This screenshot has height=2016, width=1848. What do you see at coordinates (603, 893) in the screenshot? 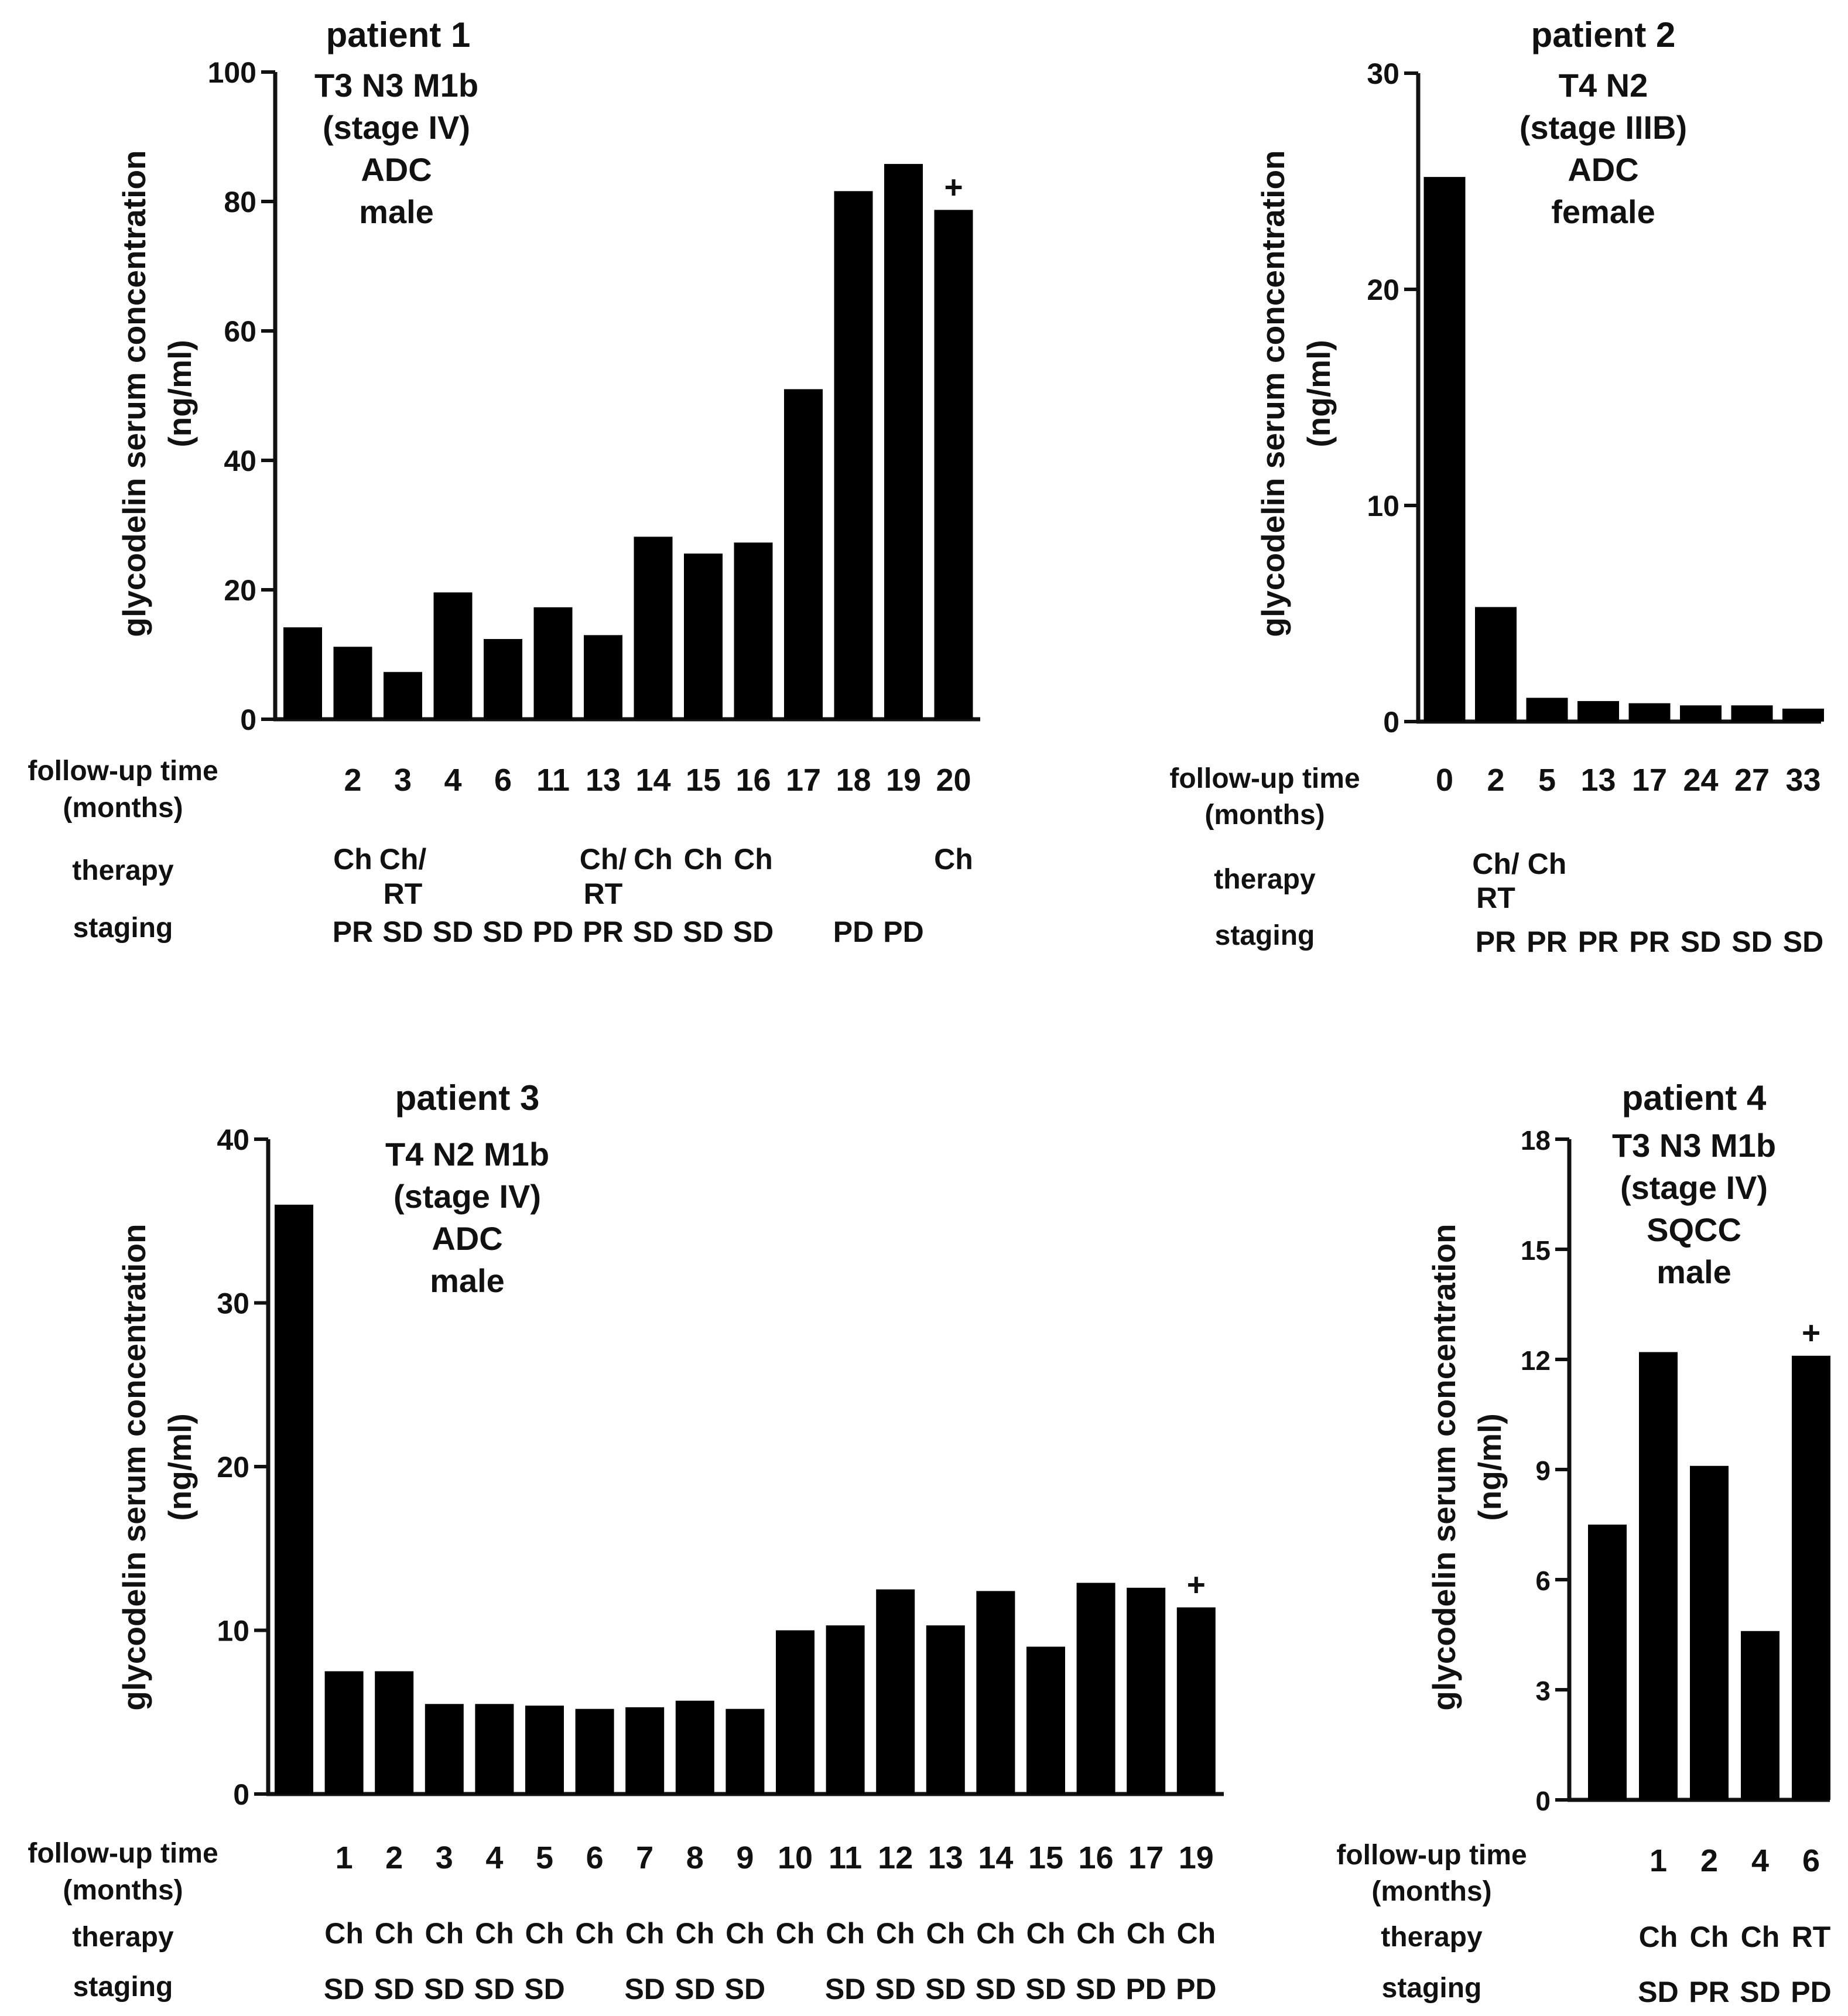
I see `therapy-label: RT` at bounding box center [603, 893].